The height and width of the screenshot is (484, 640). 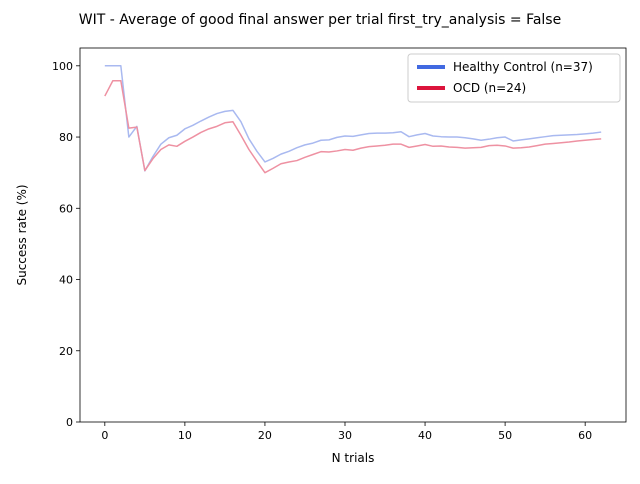 What do you see at coordinates (585, 435) in the screenshot?
I see `x-tick-label: 60` at bounding box center [585, 435].